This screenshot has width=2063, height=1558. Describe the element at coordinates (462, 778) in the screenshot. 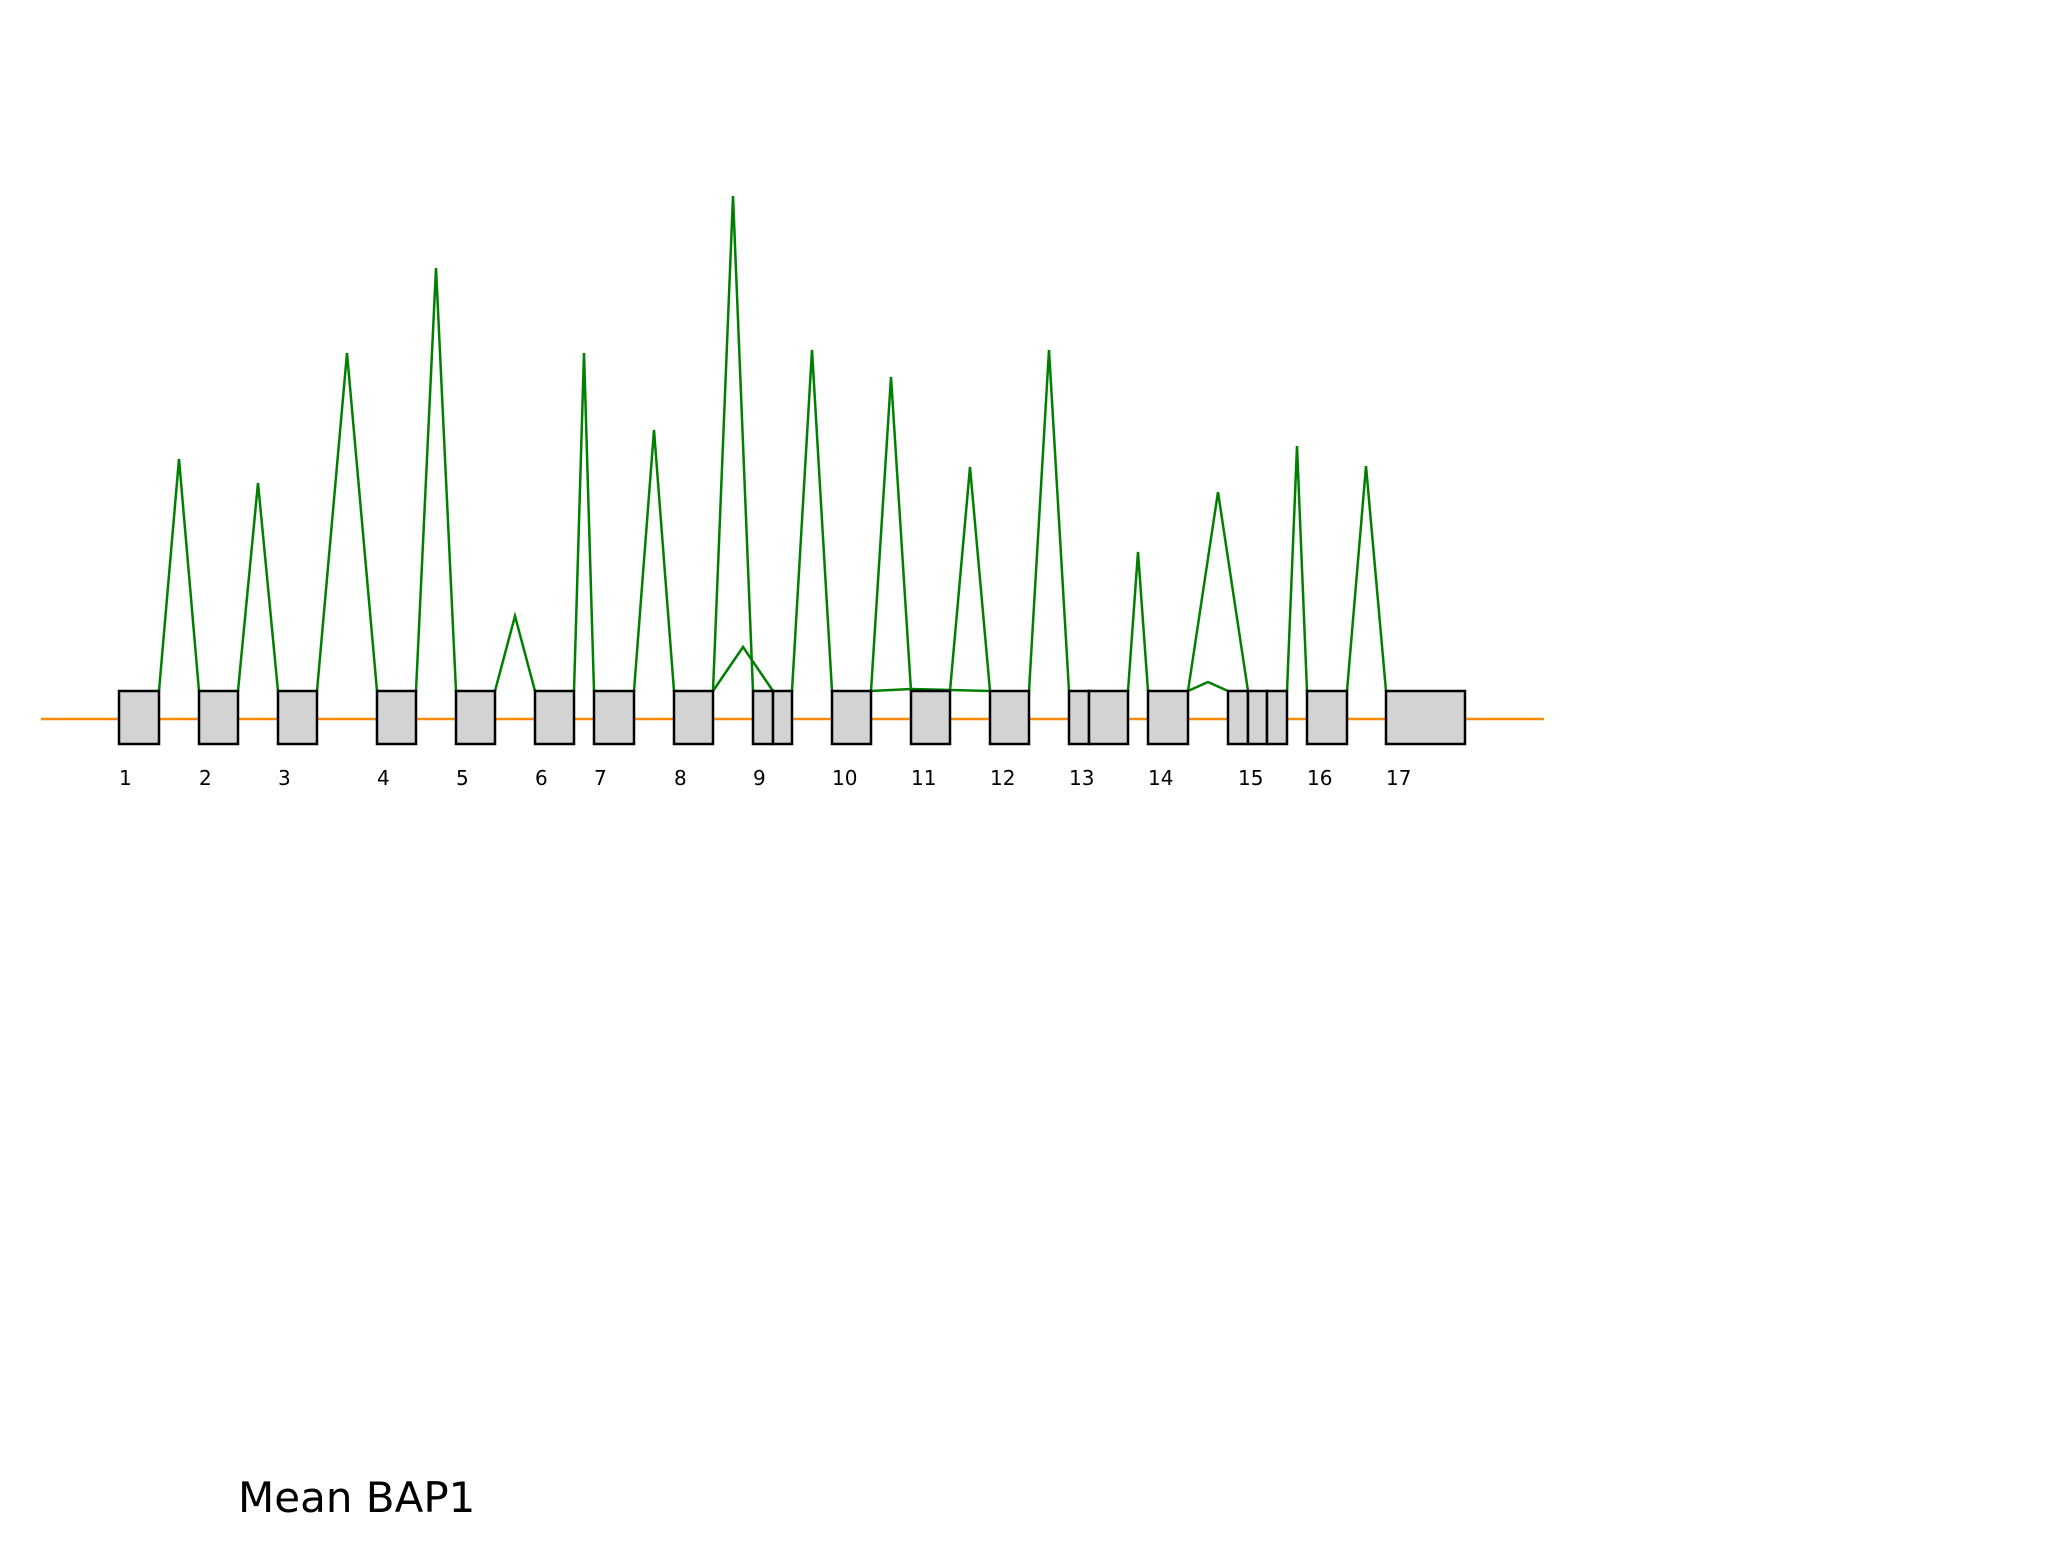

I see `exon-label: 5` at that location.